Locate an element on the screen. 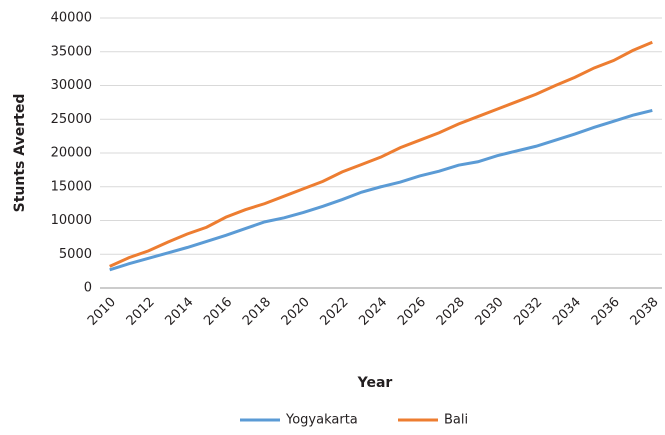 The height and width of the screenshot is (435, 665). x-tick-label: 2024 is located at coordinates (373, 312).